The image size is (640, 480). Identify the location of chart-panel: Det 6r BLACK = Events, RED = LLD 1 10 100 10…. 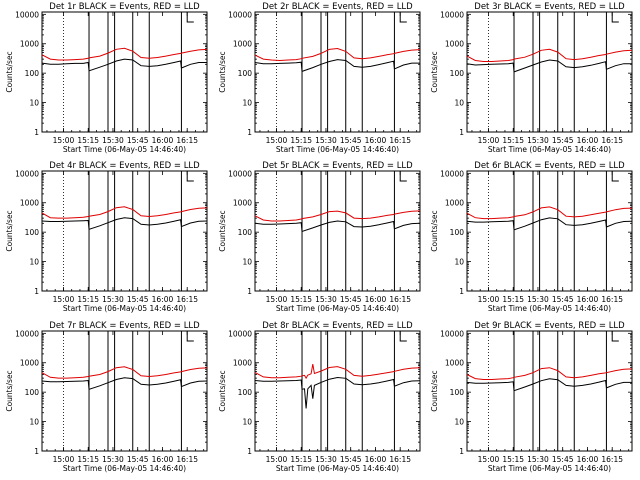
(531, 237).